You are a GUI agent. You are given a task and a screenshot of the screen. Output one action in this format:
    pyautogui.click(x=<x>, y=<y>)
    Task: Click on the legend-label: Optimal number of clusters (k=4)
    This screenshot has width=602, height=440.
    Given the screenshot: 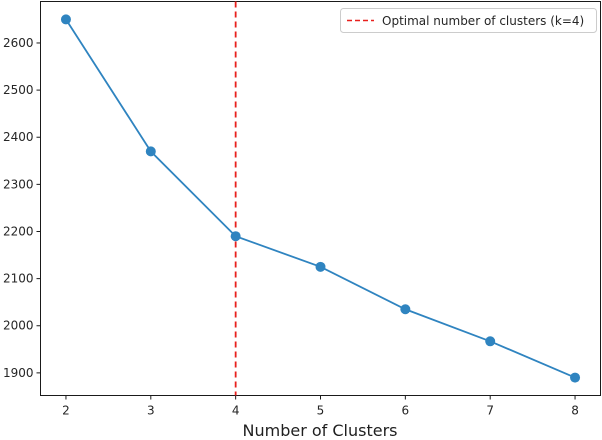 What is the action you would take?
    pyautogui.click(x=483, y=21)
    